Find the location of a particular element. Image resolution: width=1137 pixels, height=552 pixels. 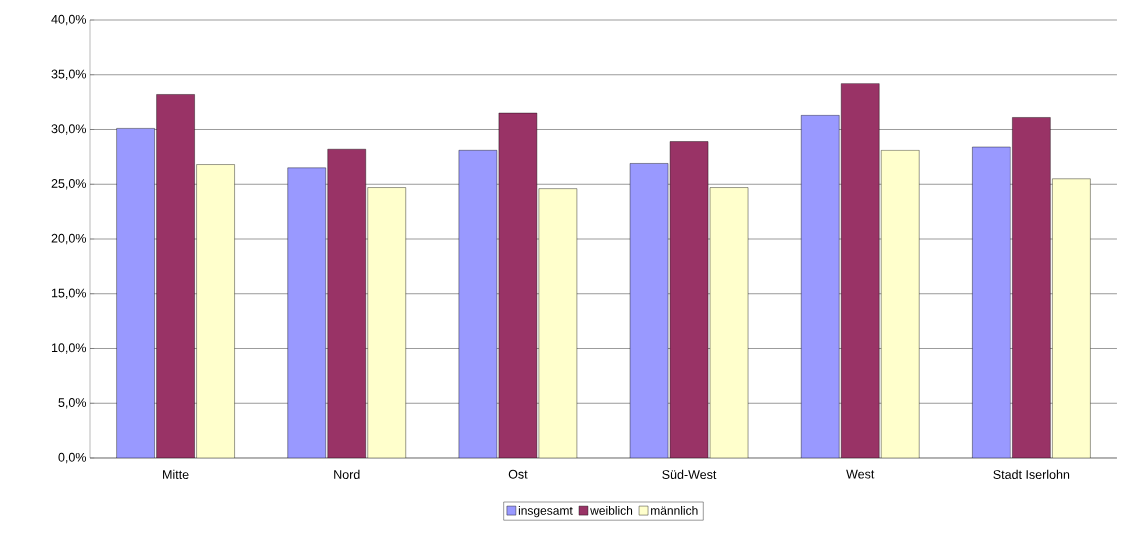

x-tick-label: Ost is located at coordinates (518, 474).